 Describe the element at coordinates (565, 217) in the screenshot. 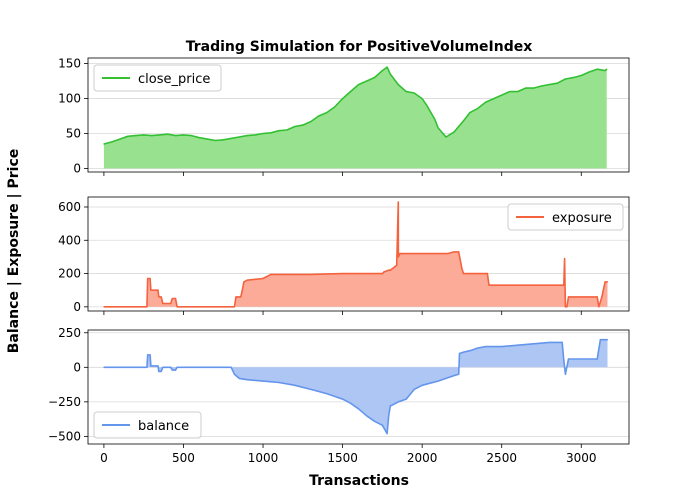

I see `legend-exposure: exposure` at that location.